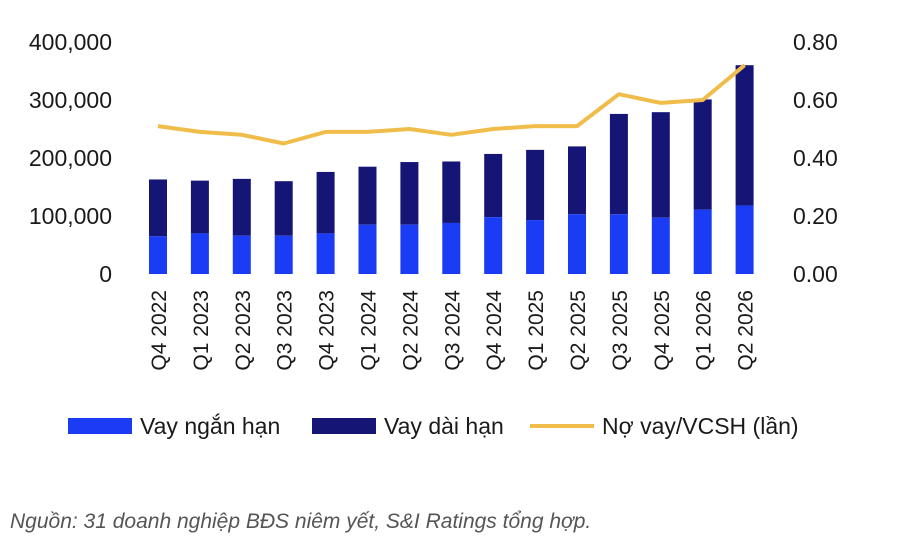 The height and width of the screenshot is (553, 900). I want to click on legend-label-long-term: Vay dài hạn, so click(444, 426).